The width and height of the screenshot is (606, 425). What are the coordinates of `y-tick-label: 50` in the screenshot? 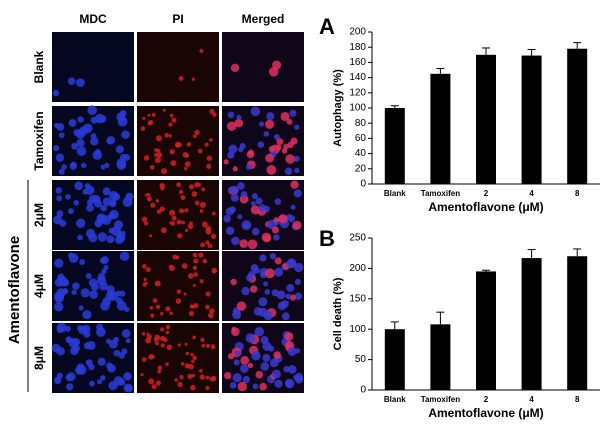 It's located at (361, 359).